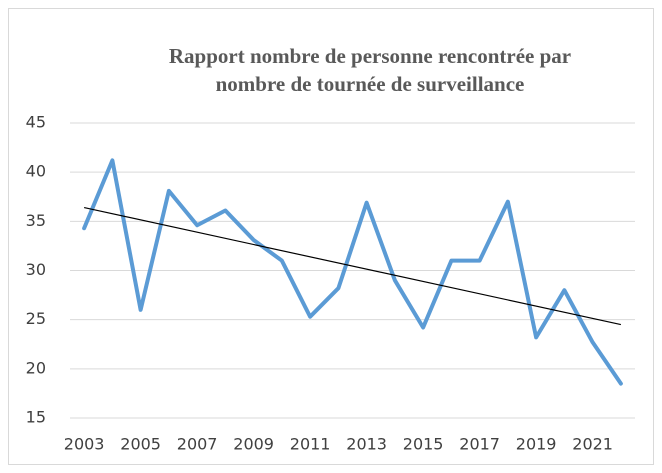 Image resolution: width=662 pixels, height=473 pixels. Describe the element at coordinates (36, 318) in the screenshot. I see `y-tick-label: 25` at that location.